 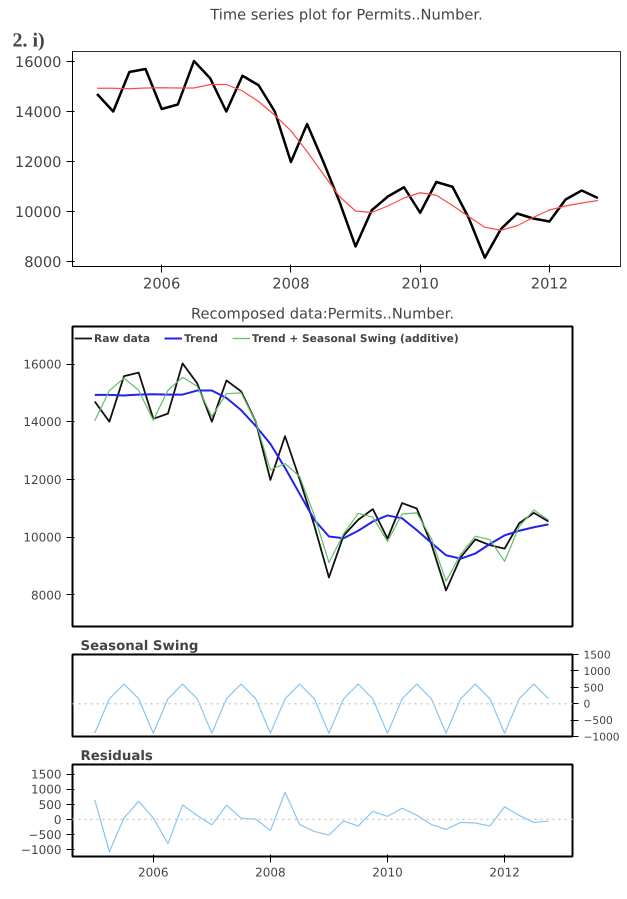 I want to click on chart-title: Time series plot for Permits..Number., so click(x=346, y=15).